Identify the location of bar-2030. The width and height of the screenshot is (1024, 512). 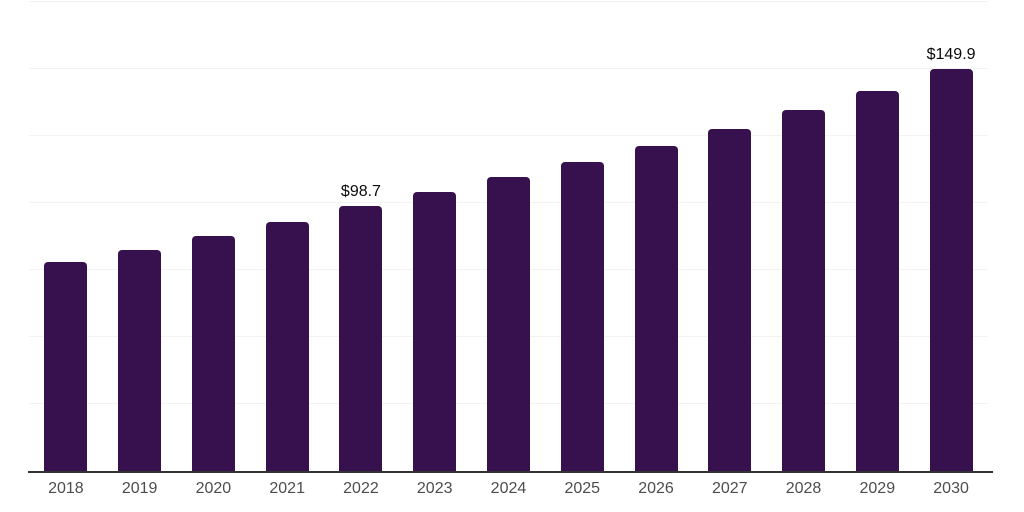
(951, 270).